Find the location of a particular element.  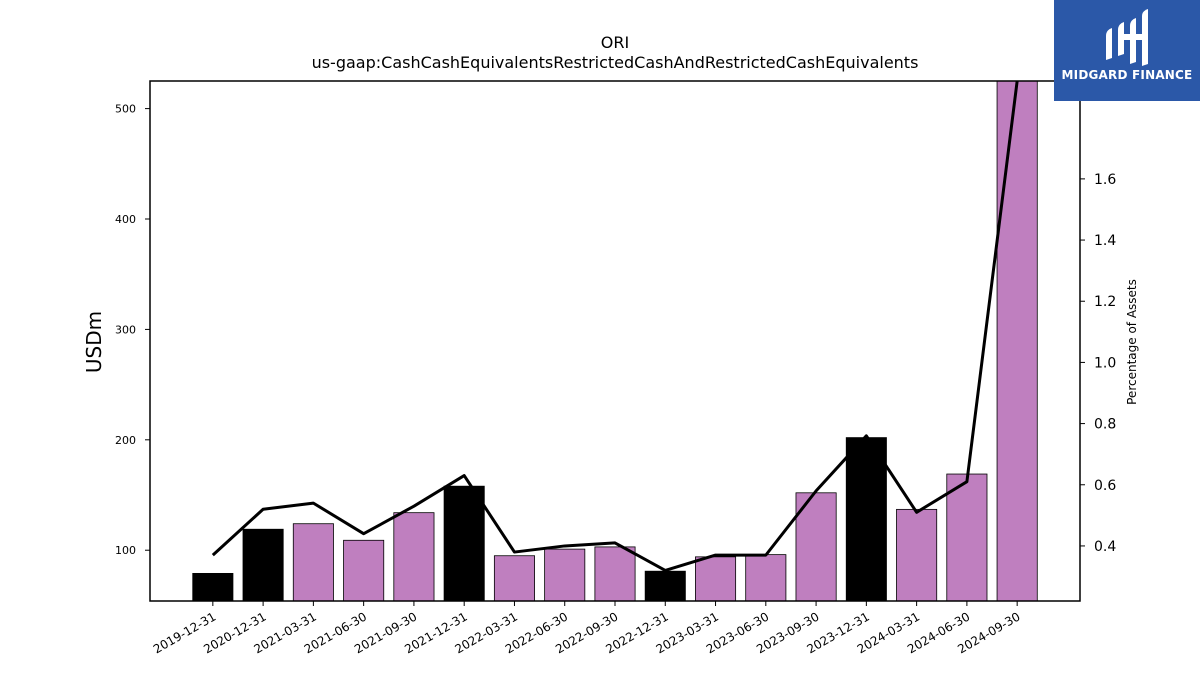

y-tick-label: 100 is located at coordinates (125, 550).